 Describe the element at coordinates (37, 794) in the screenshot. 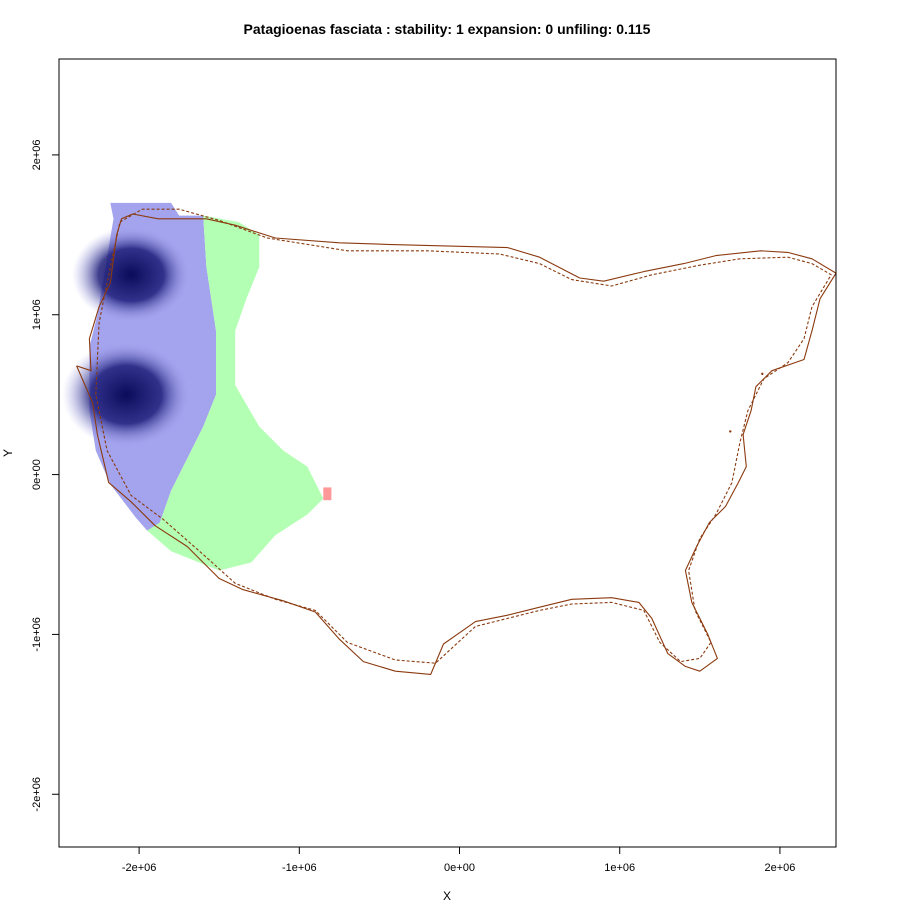

I see `y-tick-label: -2e+06` at that location.